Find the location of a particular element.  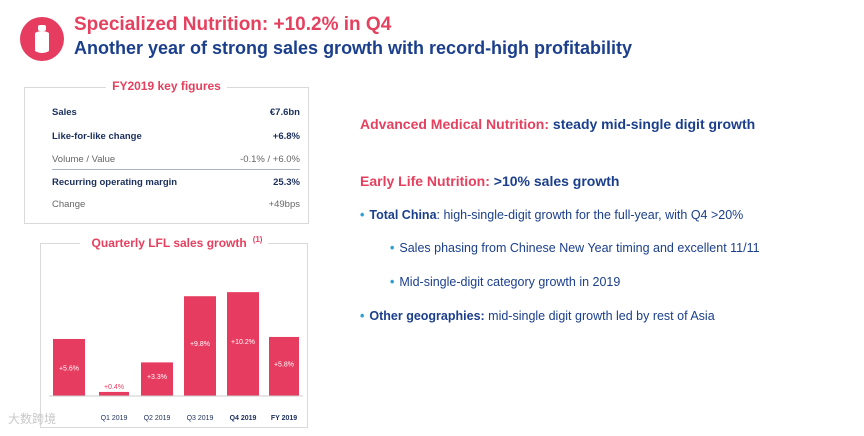

kf-value: +6.8% is located at coordinates (286, 136).